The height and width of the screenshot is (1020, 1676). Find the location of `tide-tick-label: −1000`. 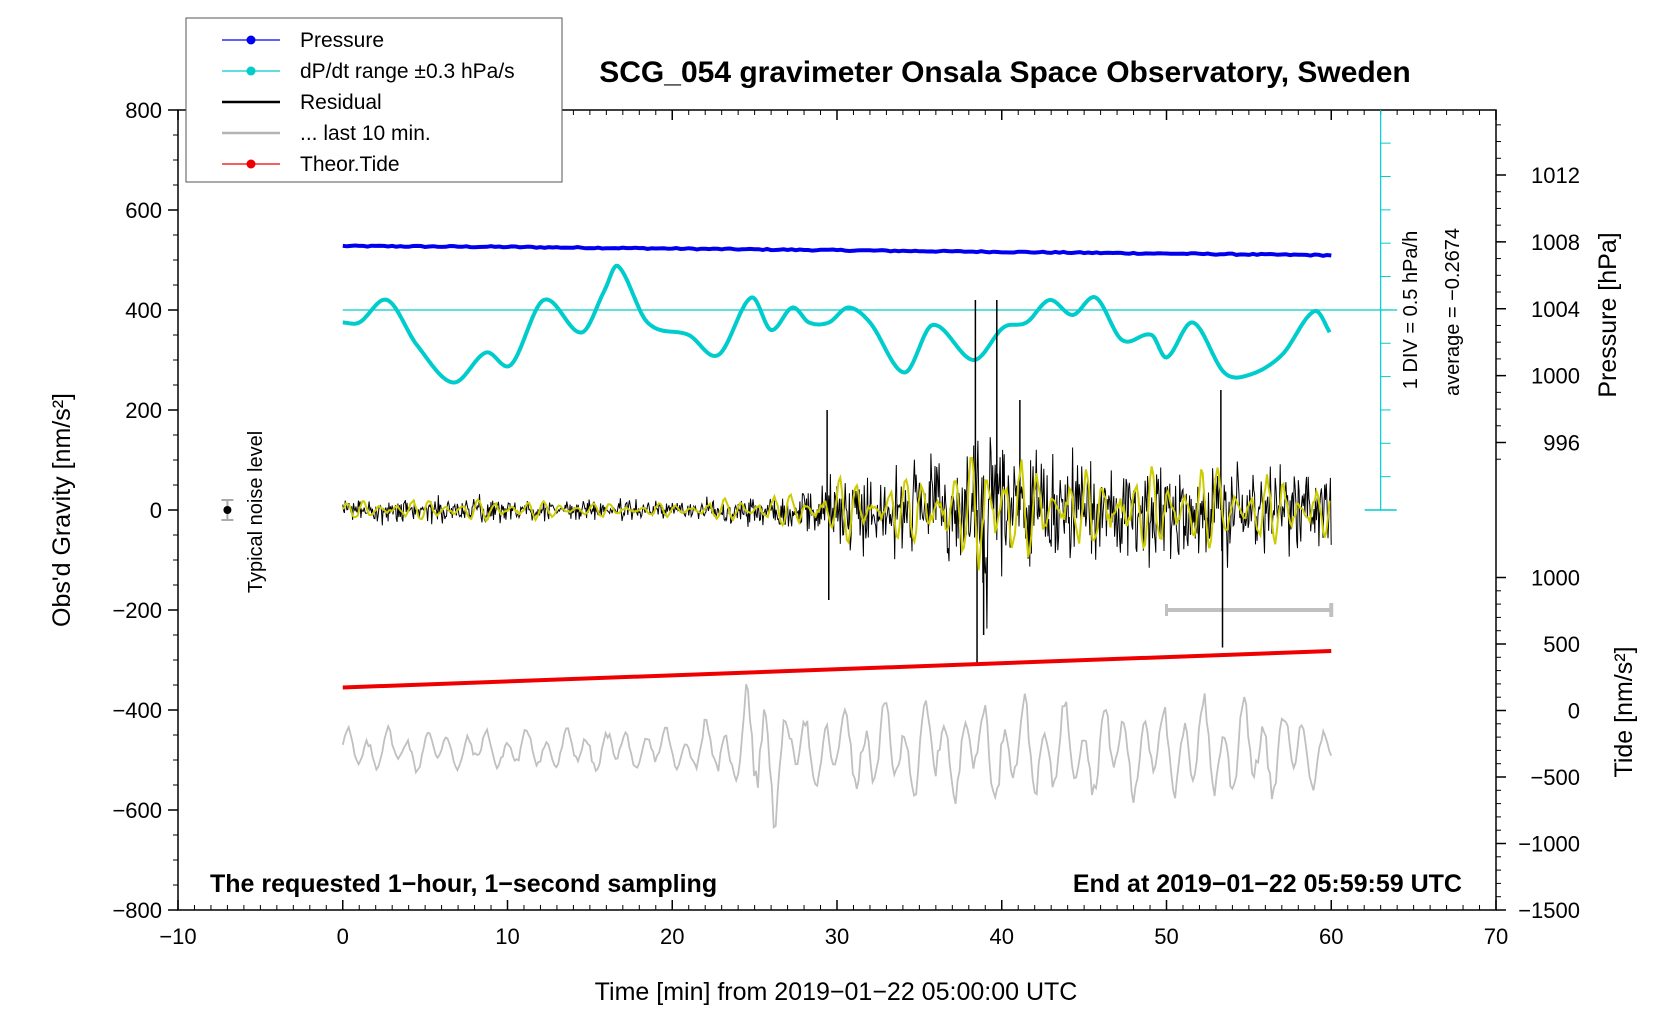

tide-tick-label: −1000 is located at coordinates (1549, 844).